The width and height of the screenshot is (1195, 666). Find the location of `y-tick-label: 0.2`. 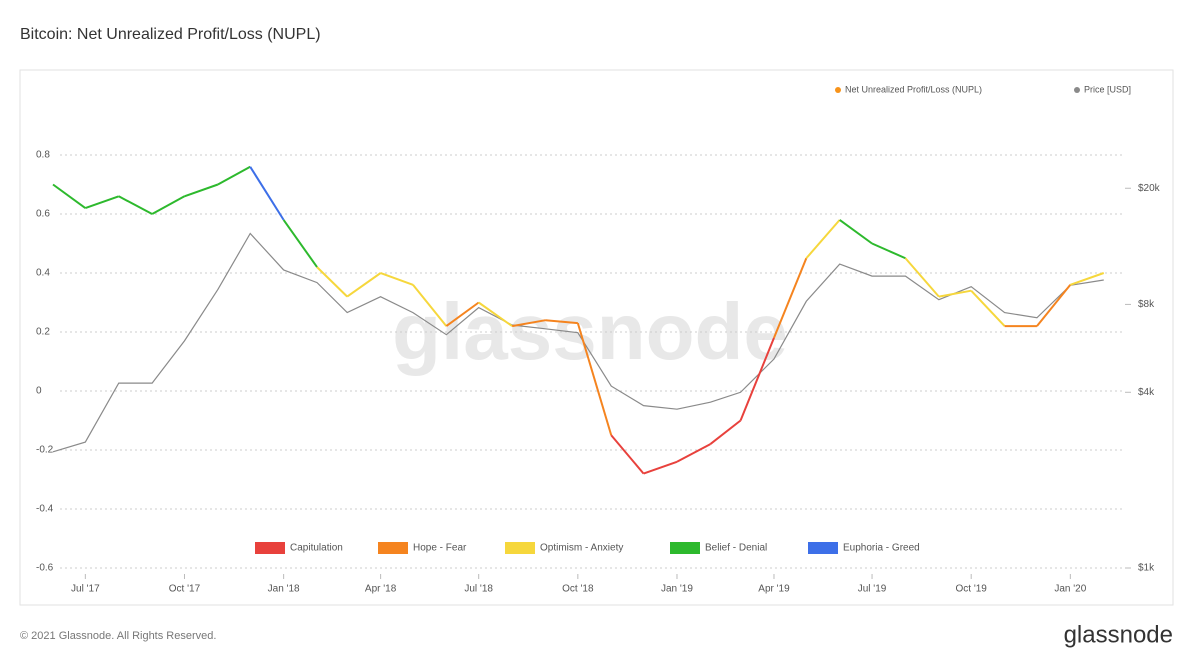

y-tick-label: 0.2 is located at coordinates (43, 332).